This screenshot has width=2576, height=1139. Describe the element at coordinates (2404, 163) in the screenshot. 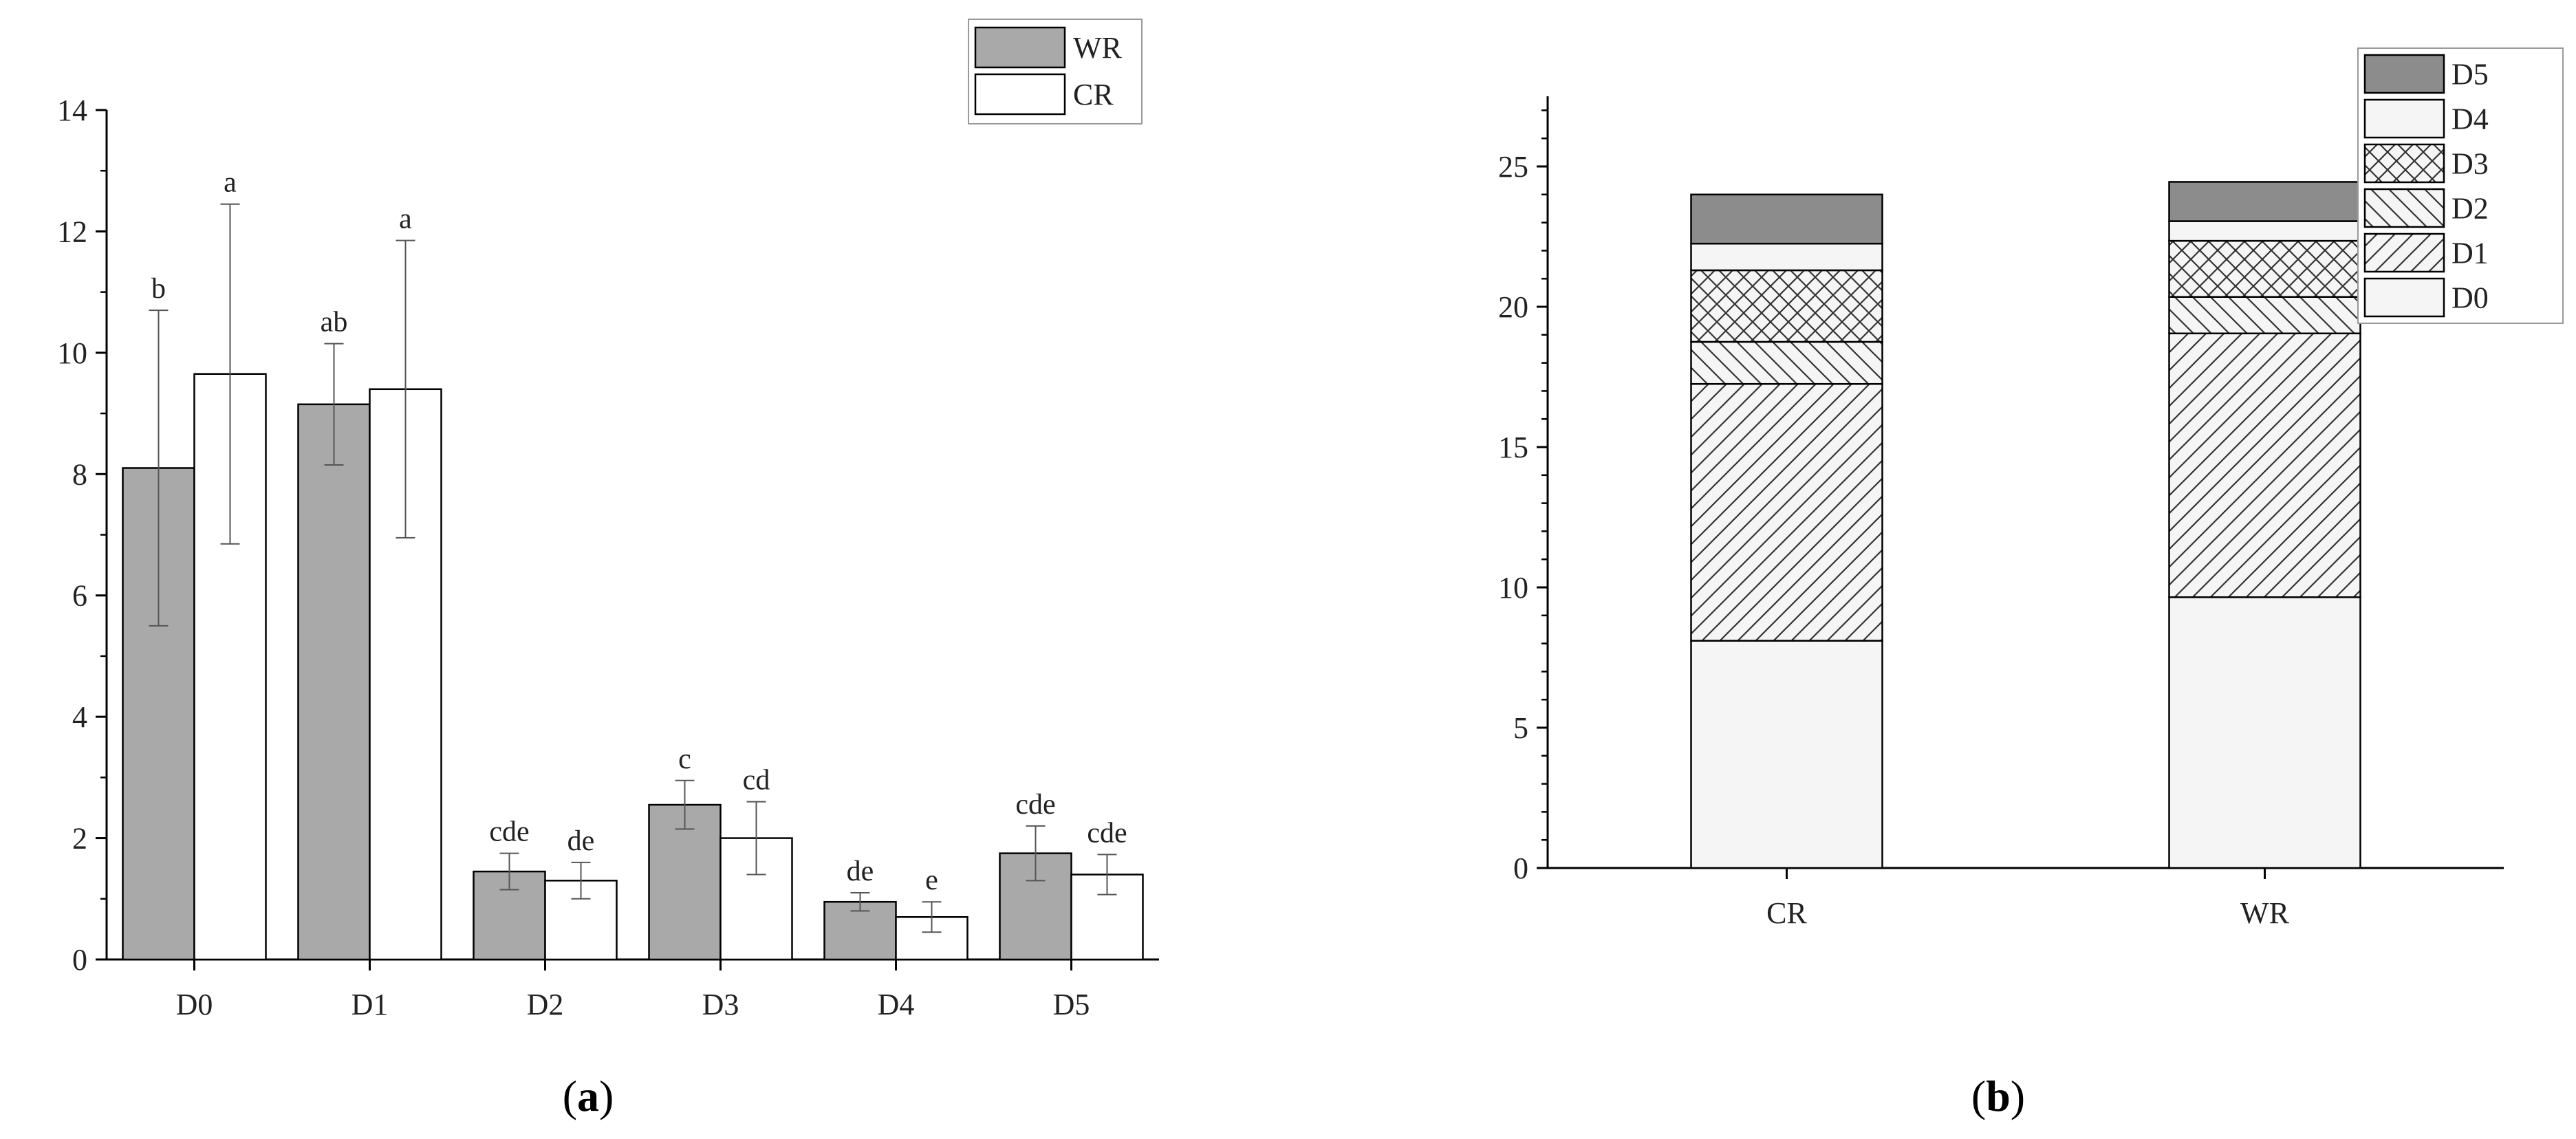

I see `legend-swatch-d3` at that location.